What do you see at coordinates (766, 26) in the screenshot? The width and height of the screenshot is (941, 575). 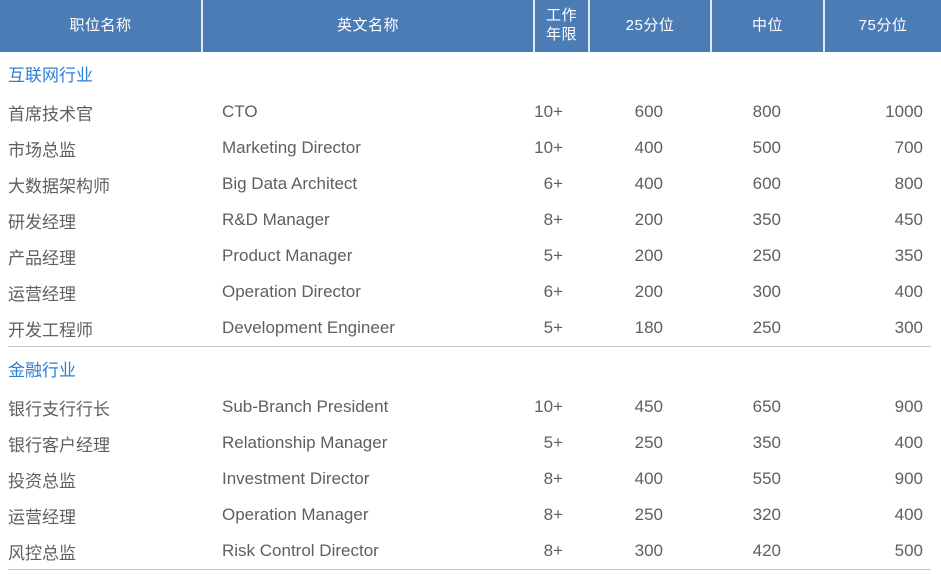 I see `column-header-median: 中位` at bounding box center [766, 26].